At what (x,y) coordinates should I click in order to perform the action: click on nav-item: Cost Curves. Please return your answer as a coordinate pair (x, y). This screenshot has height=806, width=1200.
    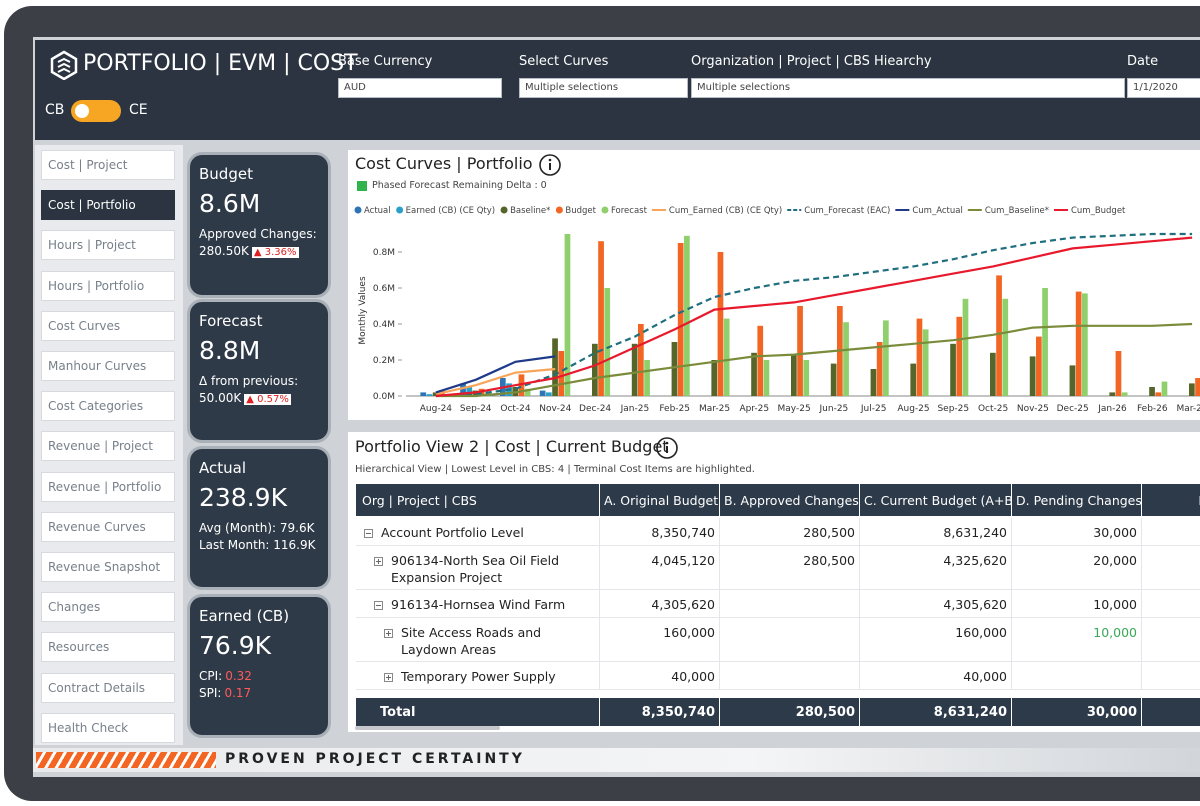
    Looking at the image, I should click on (108, 325).